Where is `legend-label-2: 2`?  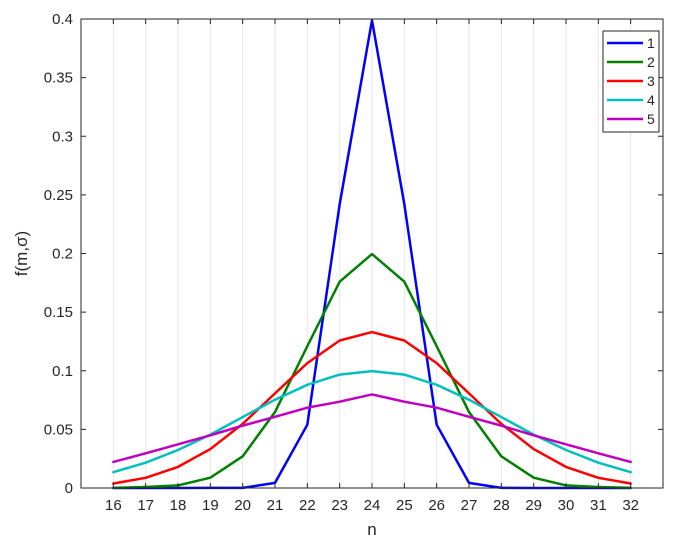 legend-label-2: 2 is located at coordinates (651, 62).